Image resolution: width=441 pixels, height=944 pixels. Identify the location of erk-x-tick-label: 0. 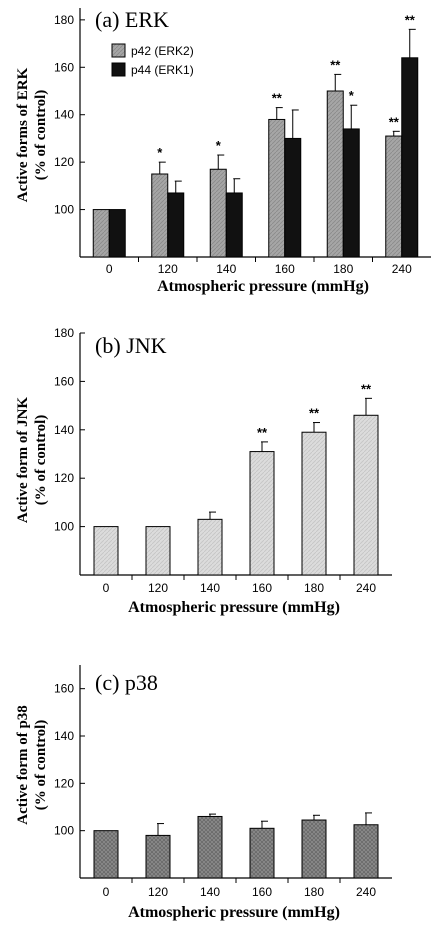
(109, 269).